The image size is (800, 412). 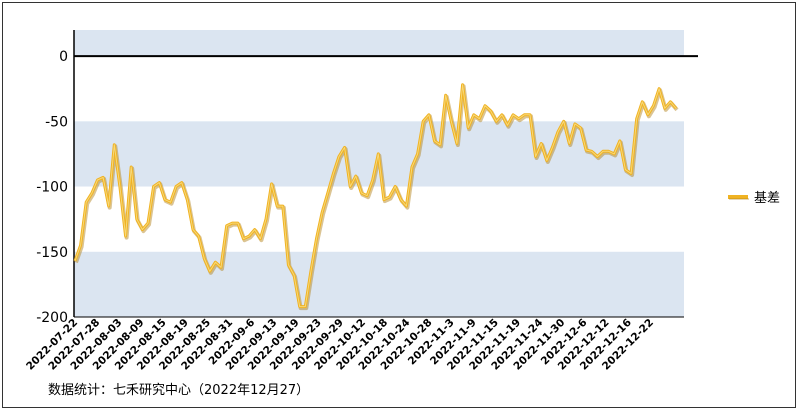 What do you see at coordinates (52, 253) in the screenshot?
I see `y-tick-label: -150` at bounding box center [52, 253].